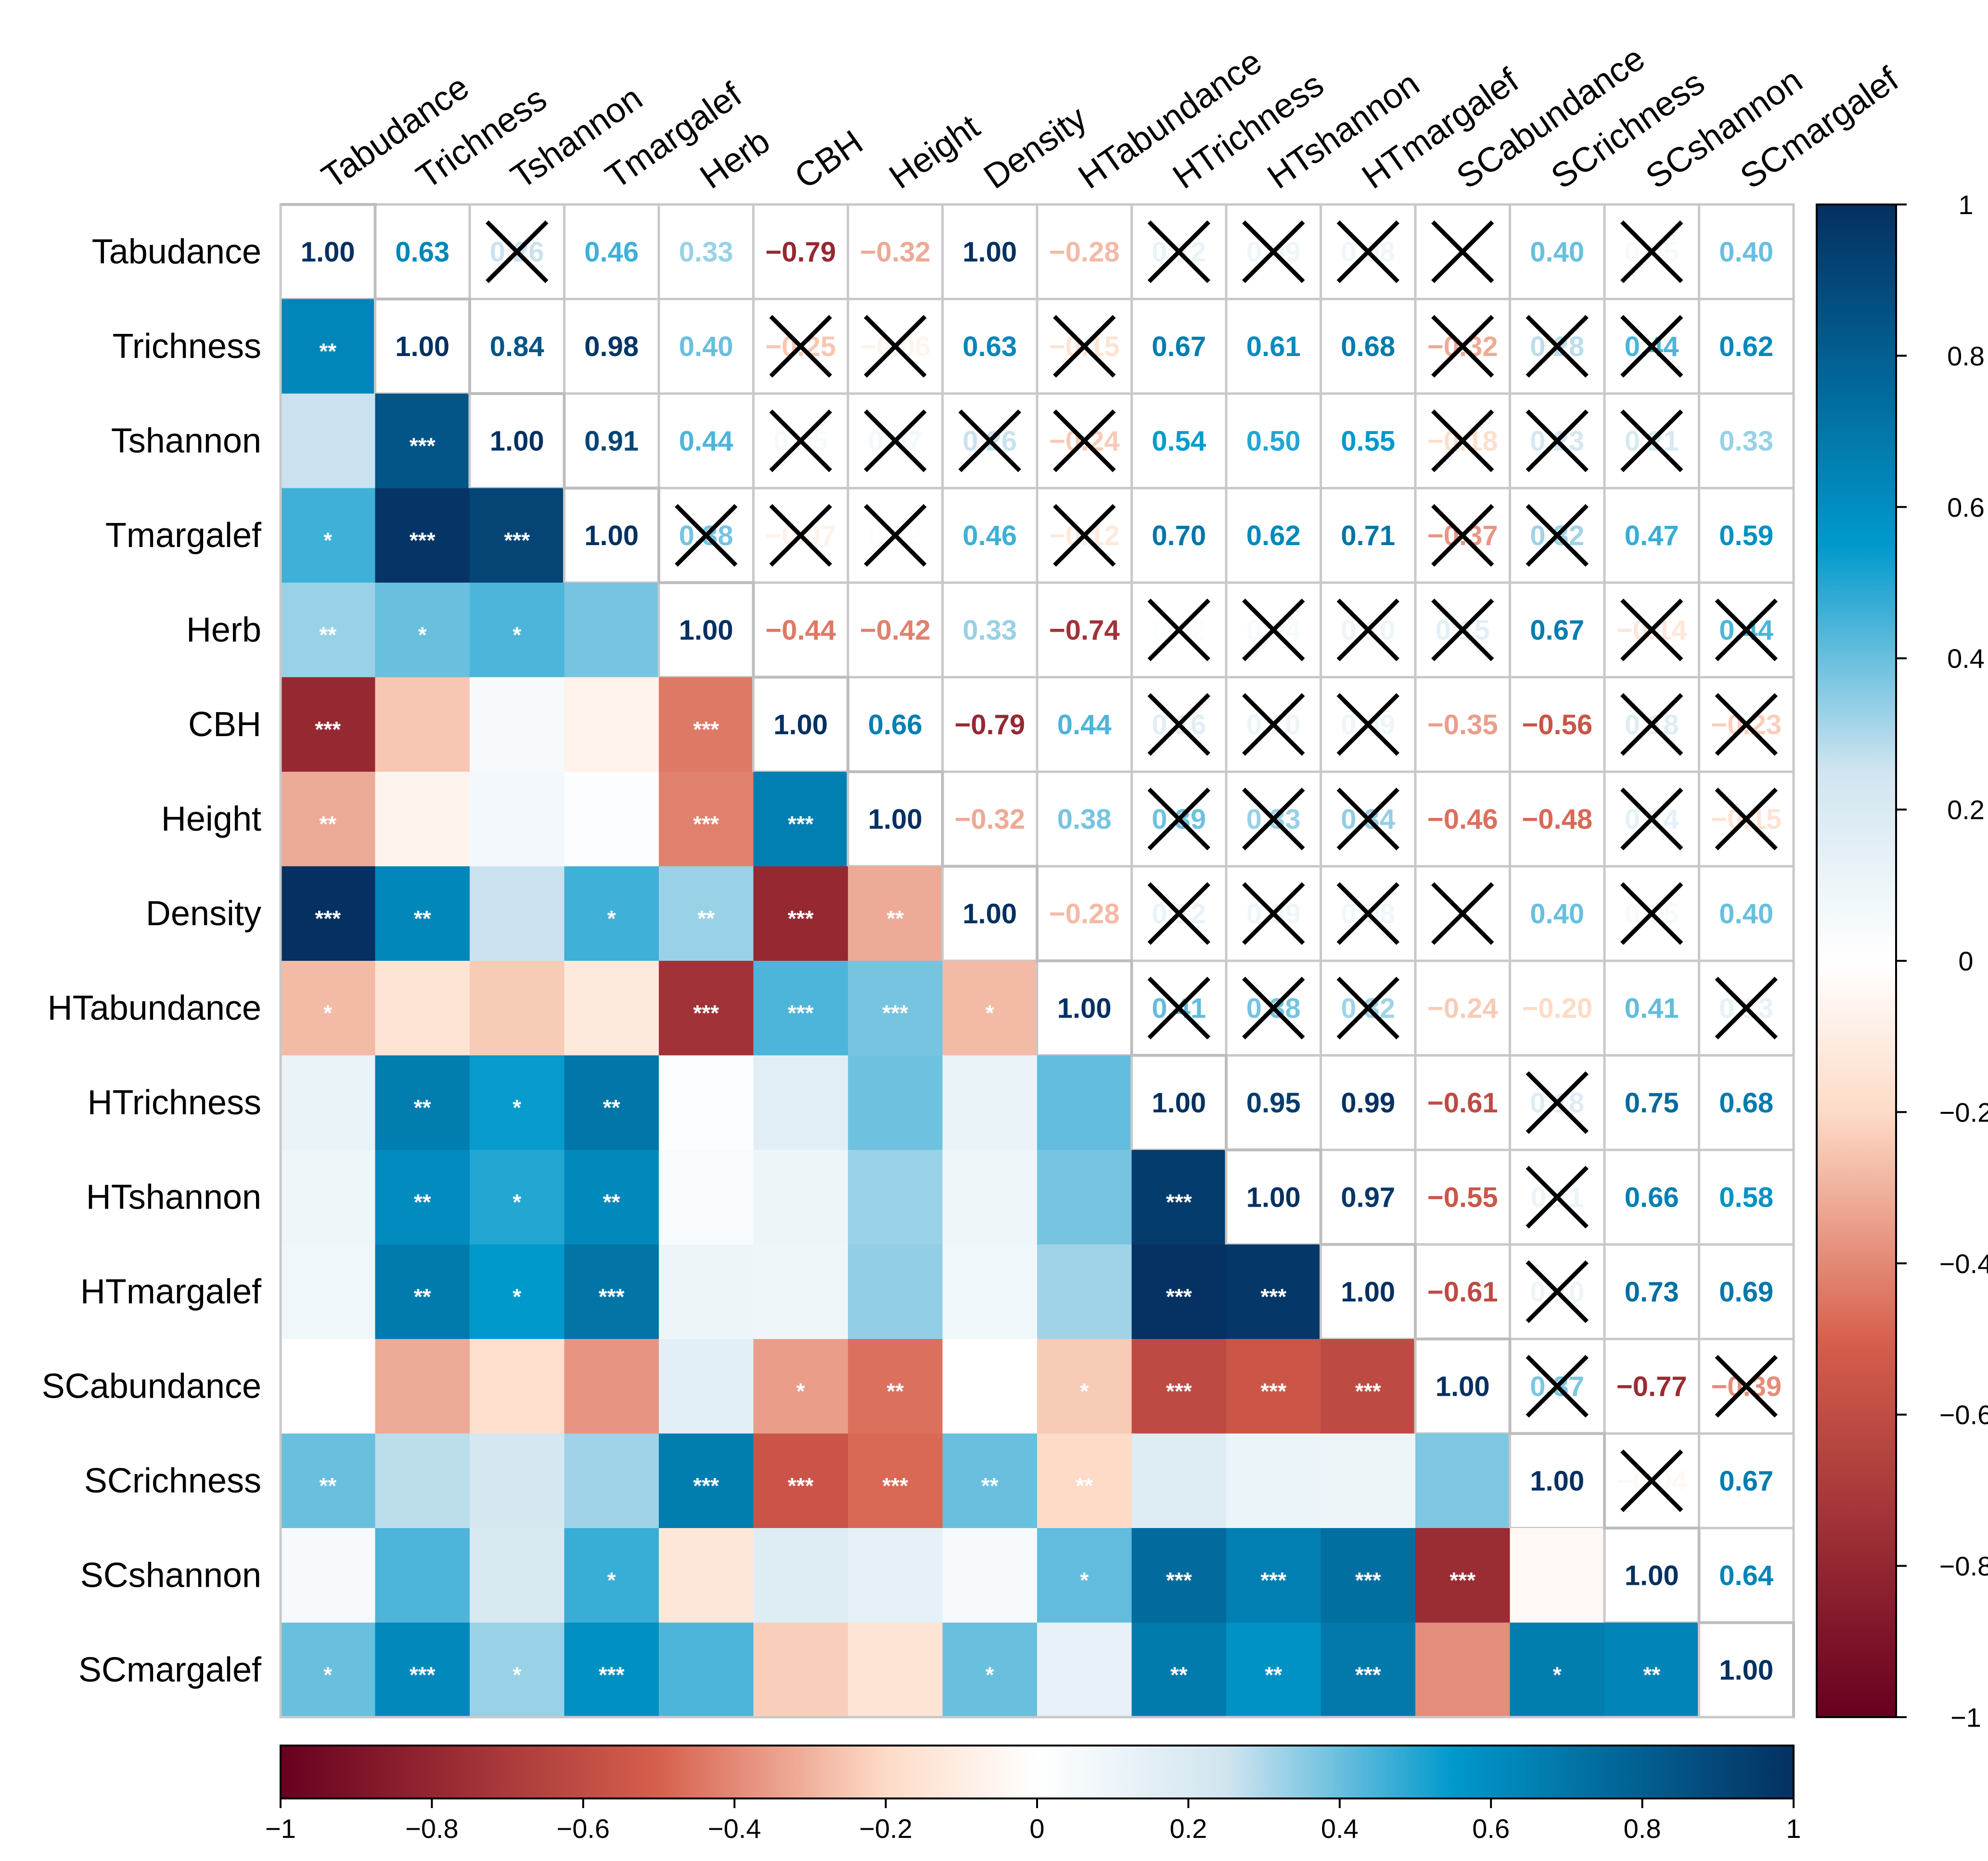  What do you see at coordinates (1965, 961) in the screenshot?
I see `colorbar-tick-label: 0` at bounding box center [1965, 961].